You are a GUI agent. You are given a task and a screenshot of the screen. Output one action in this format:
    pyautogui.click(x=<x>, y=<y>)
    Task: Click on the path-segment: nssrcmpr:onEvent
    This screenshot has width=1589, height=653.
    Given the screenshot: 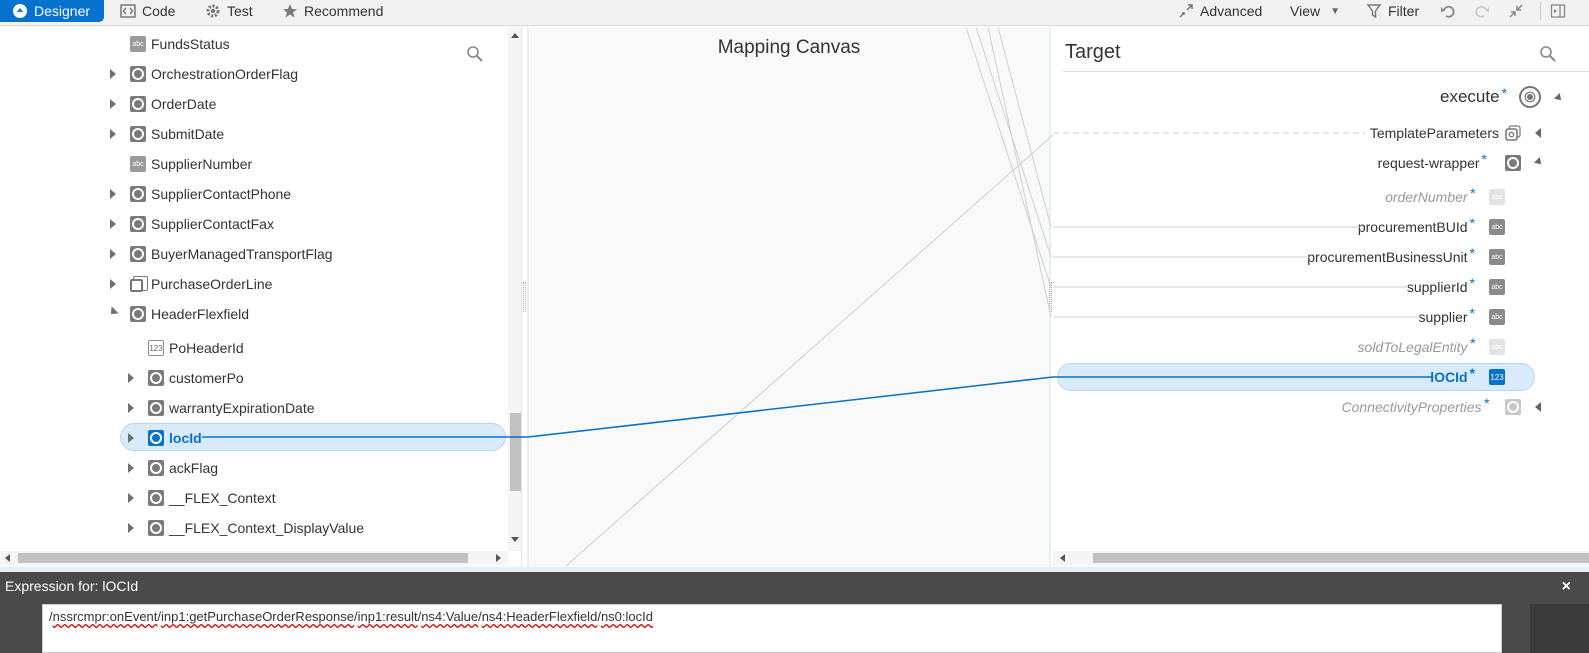 What is the action you would take?
    pyautogui.click(x=105, y=616)
    